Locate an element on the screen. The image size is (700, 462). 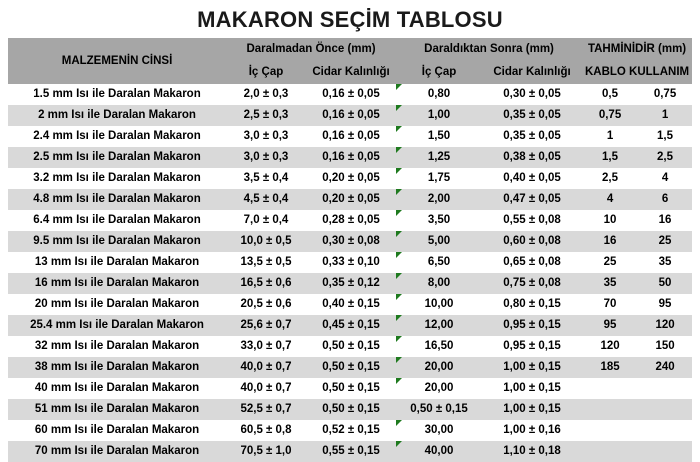
column-header-material: MALZEMENİN CİNSİ is located at coordinates (117, 61).